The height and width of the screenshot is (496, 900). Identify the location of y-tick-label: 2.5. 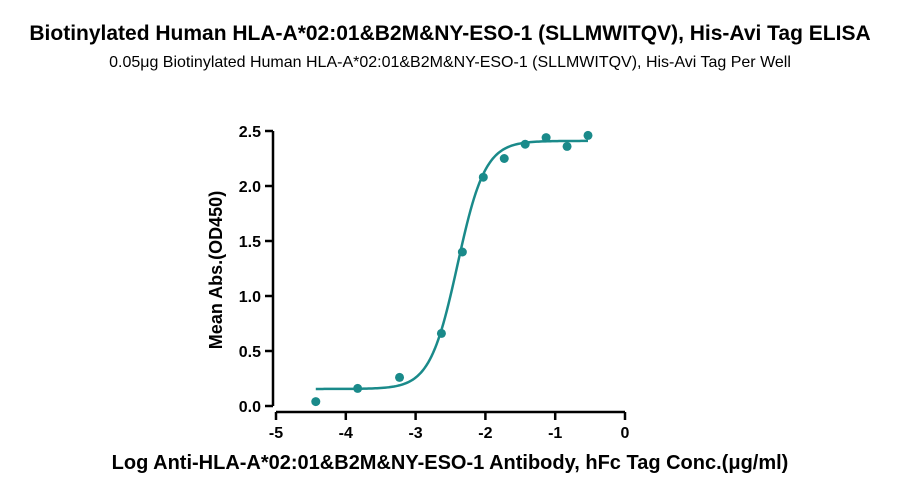
(250, 132).